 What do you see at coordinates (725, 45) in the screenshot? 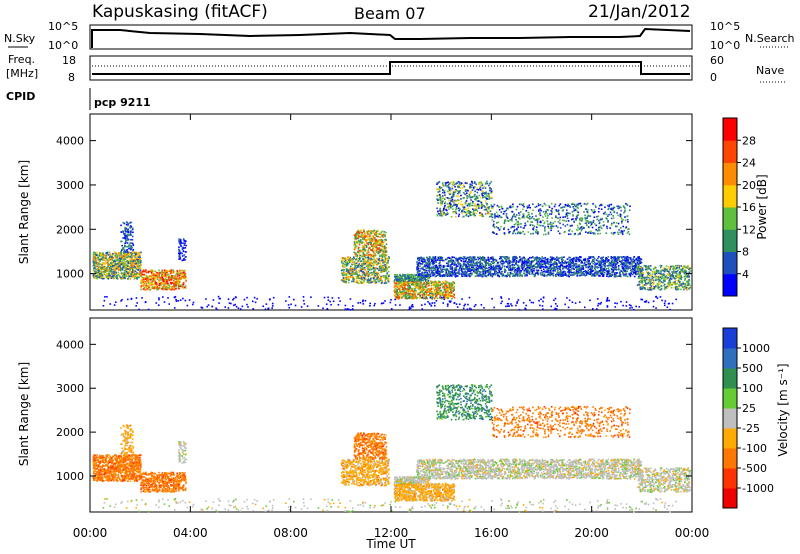
I see `noise-tick-bottom-right: 10^0` at bounding box center [725, 45].